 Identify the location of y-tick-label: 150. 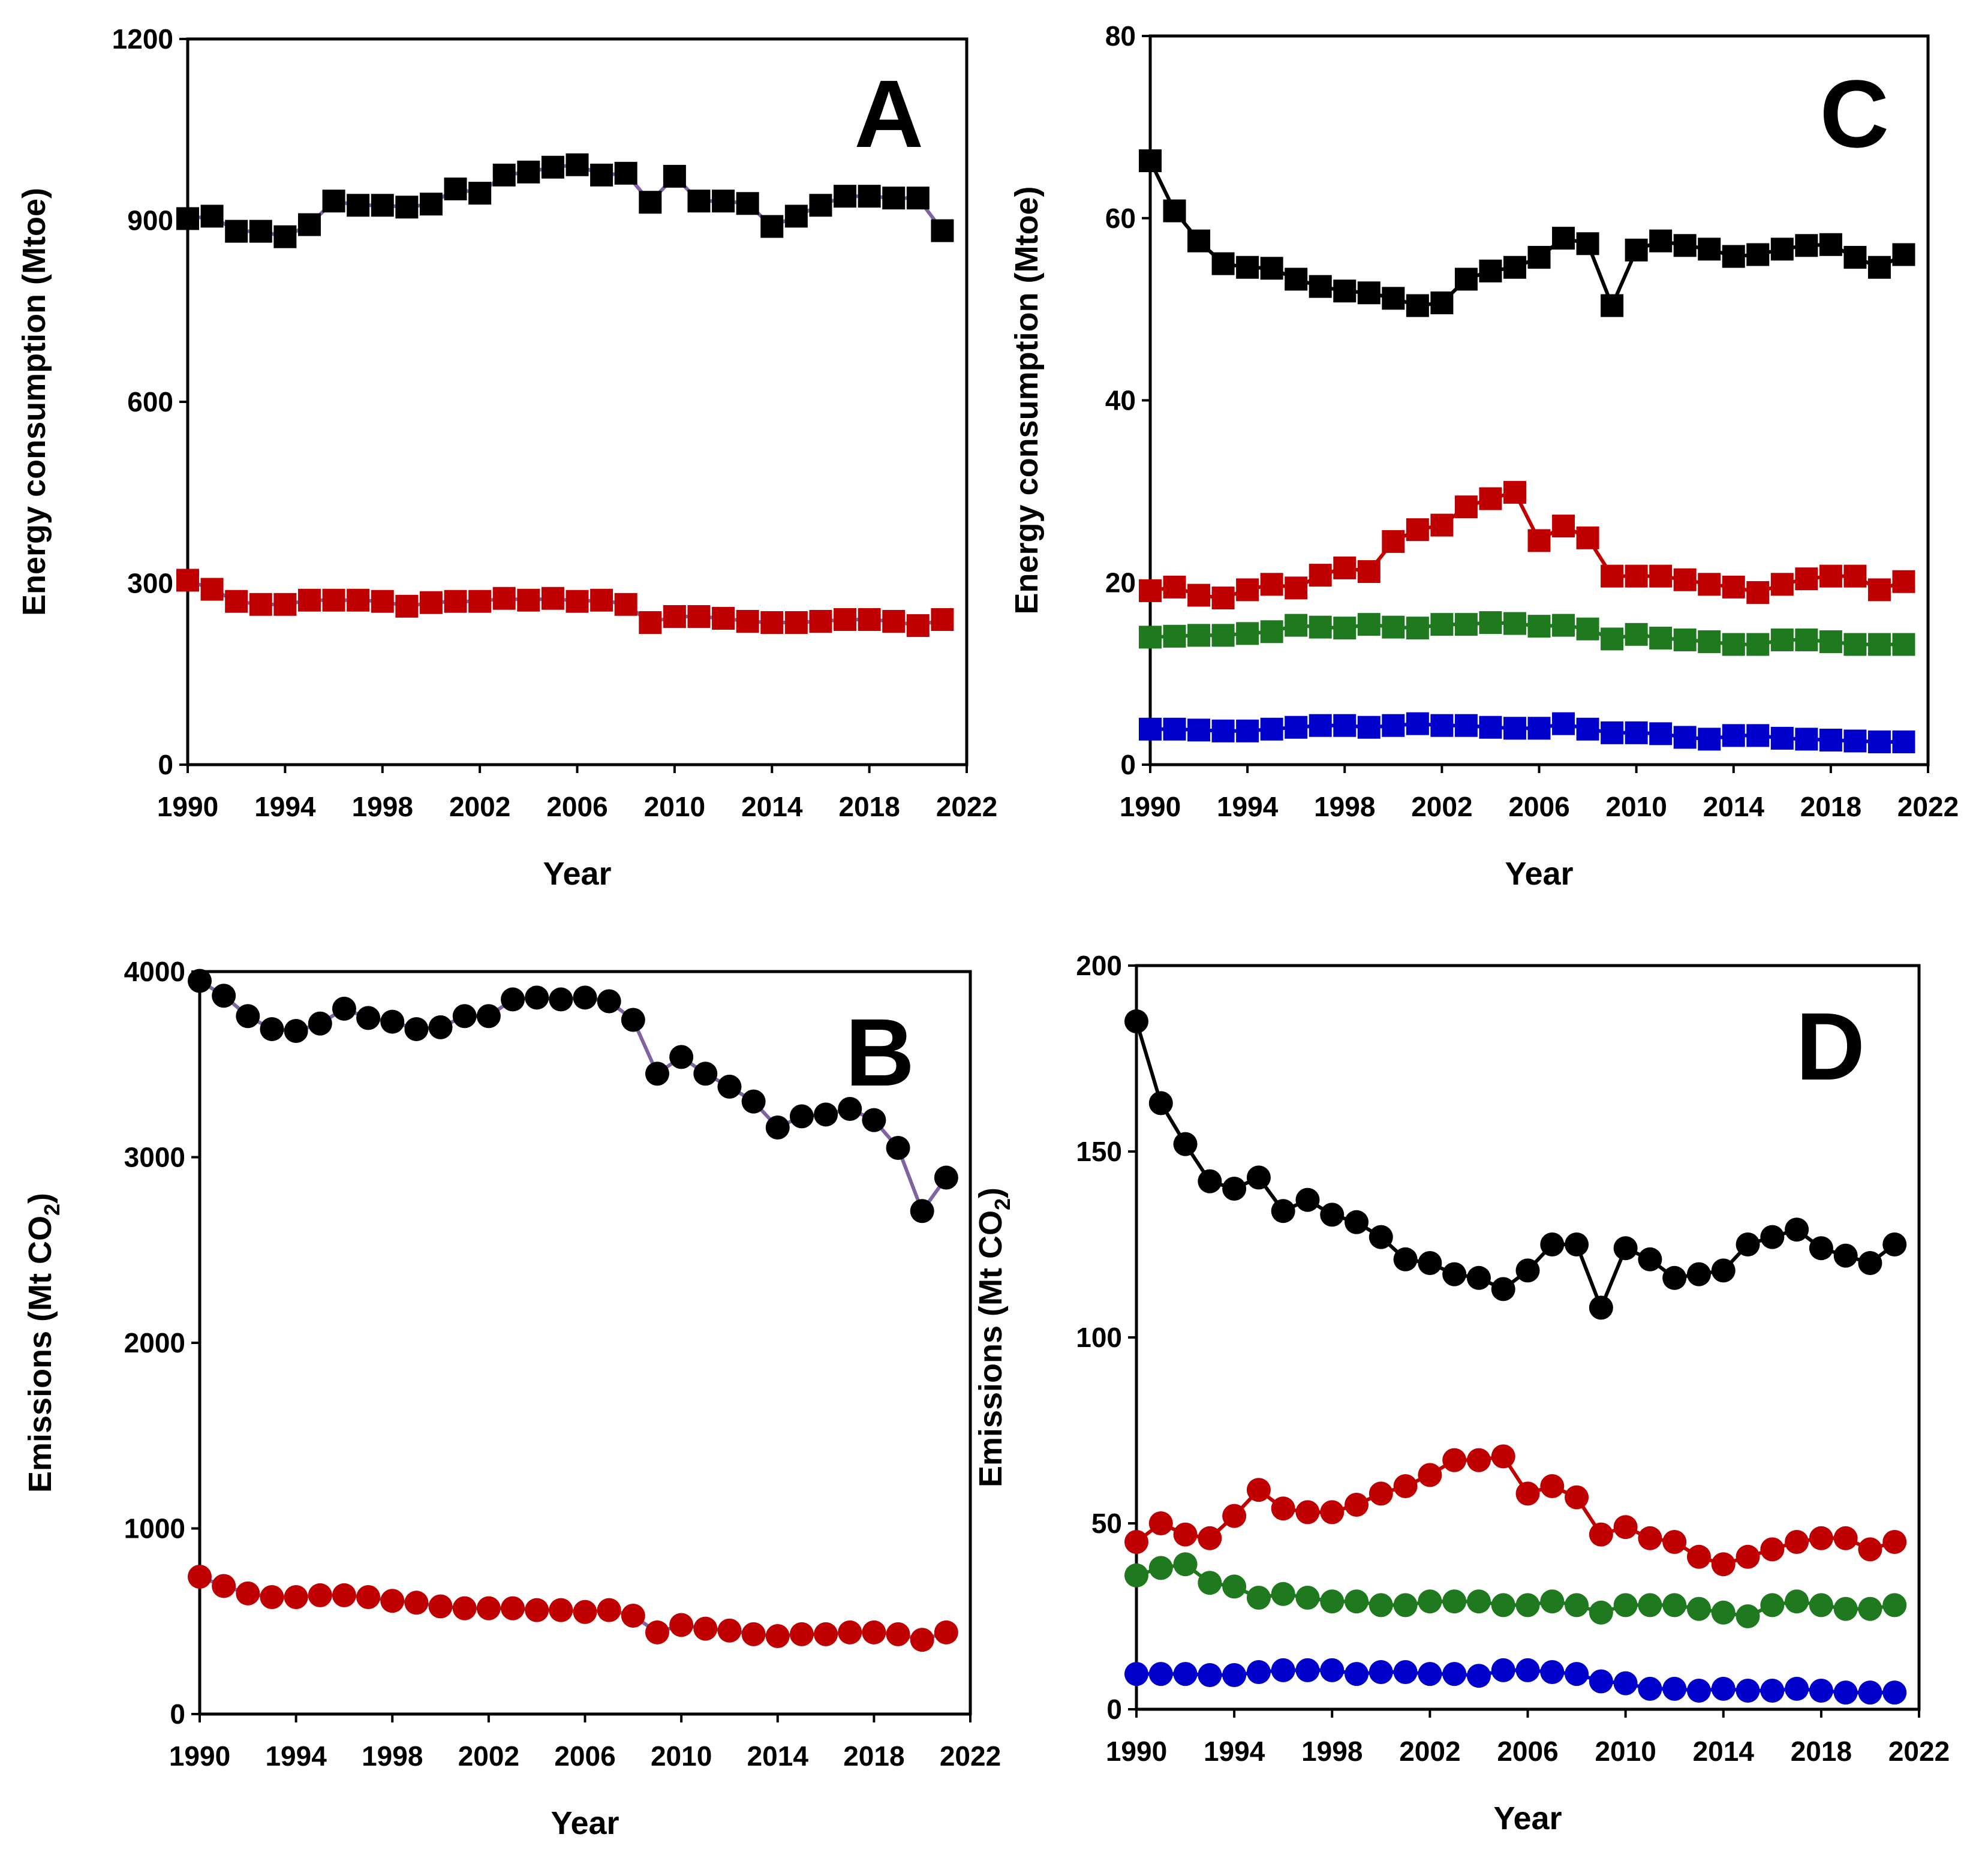
(1099, 1151).